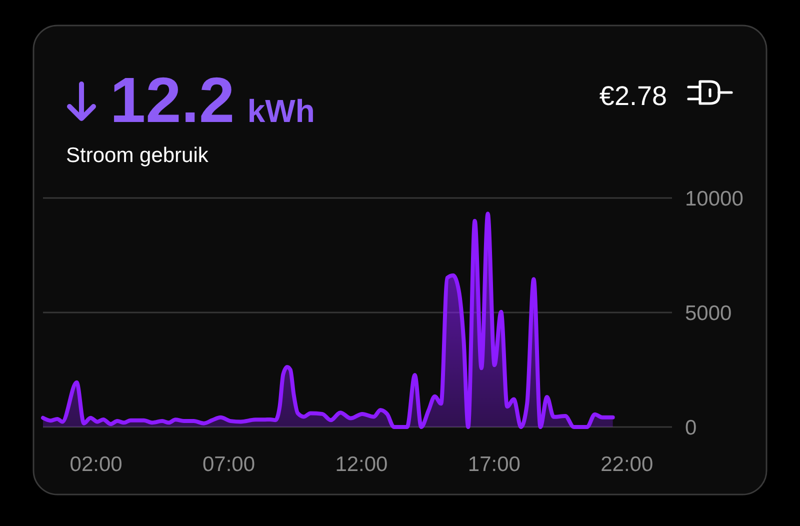  I want to click on text: €2.78, so click(633, 96).